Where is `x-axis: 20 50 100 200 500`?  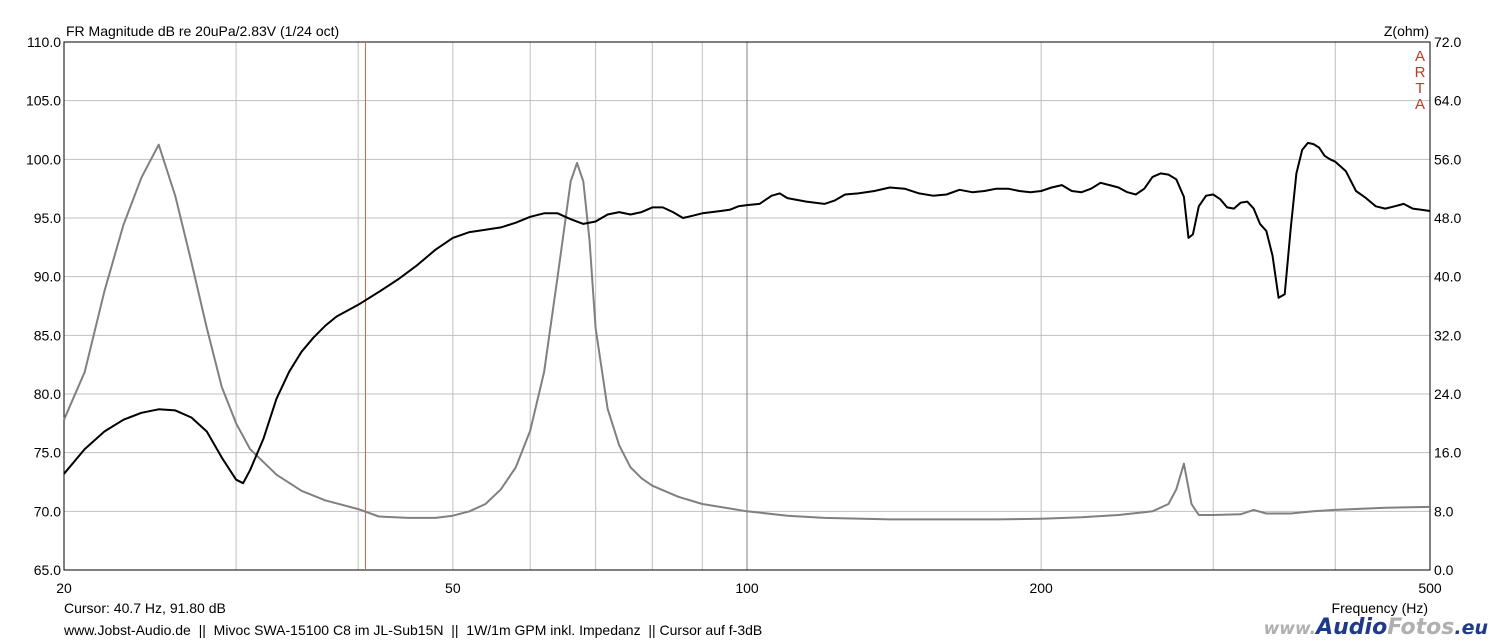 x-axis: 20 50 100 200 500 is located at coordinates (749, 588).